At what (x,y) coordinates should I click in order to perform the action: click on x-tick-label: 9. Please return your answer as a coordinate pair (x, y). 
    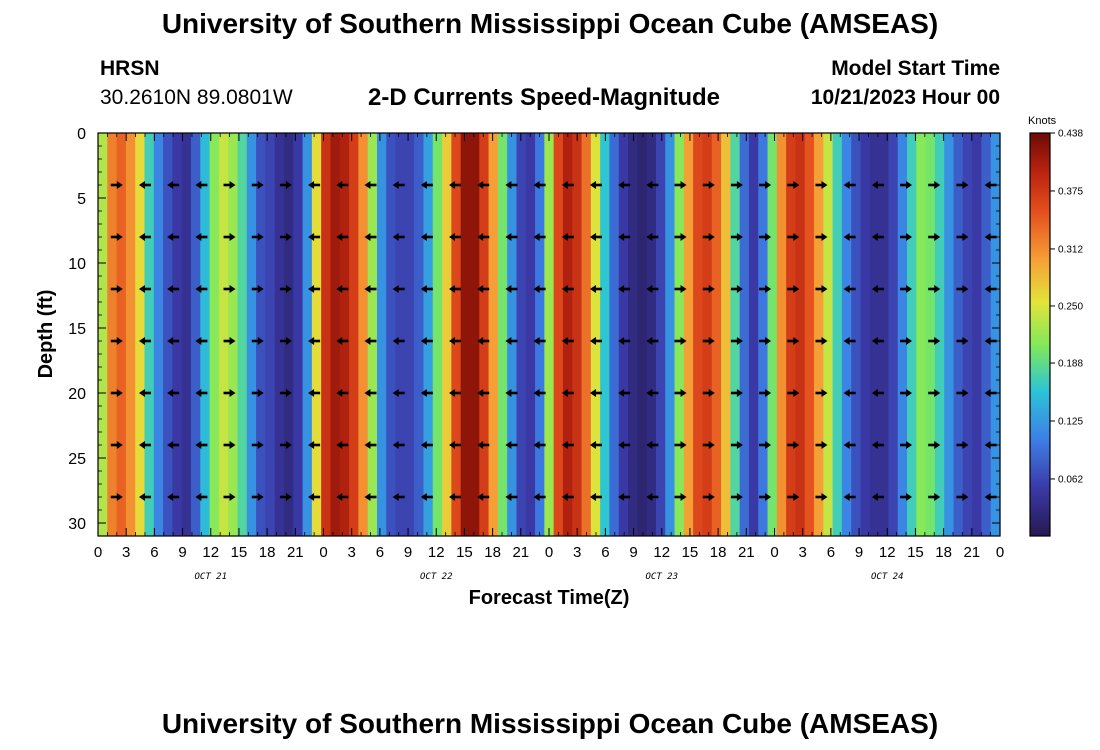
    Looking at the image, I should click on (633, 552).